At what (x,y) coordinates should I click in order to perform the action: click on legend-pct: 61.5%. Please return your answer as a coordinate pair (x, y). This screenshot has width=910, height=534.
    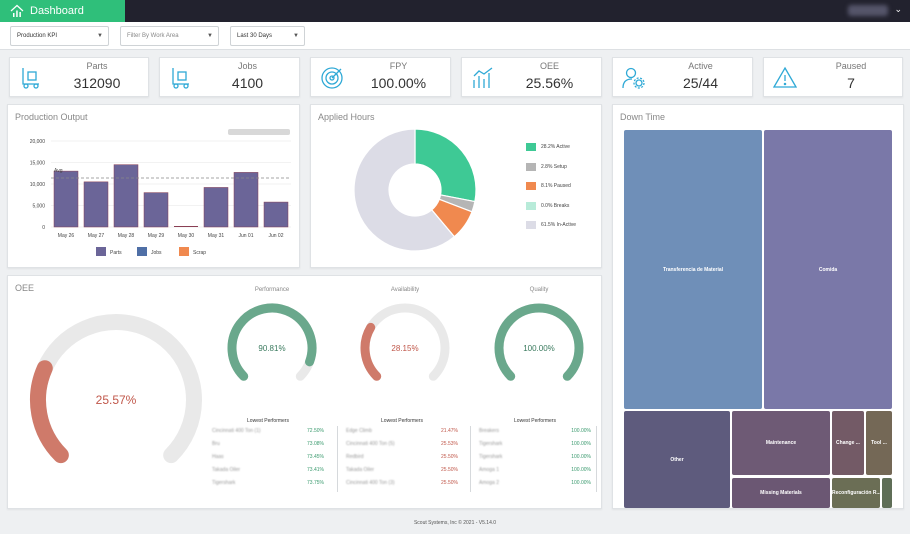
    Looking at the image, I should click on (549, 225).